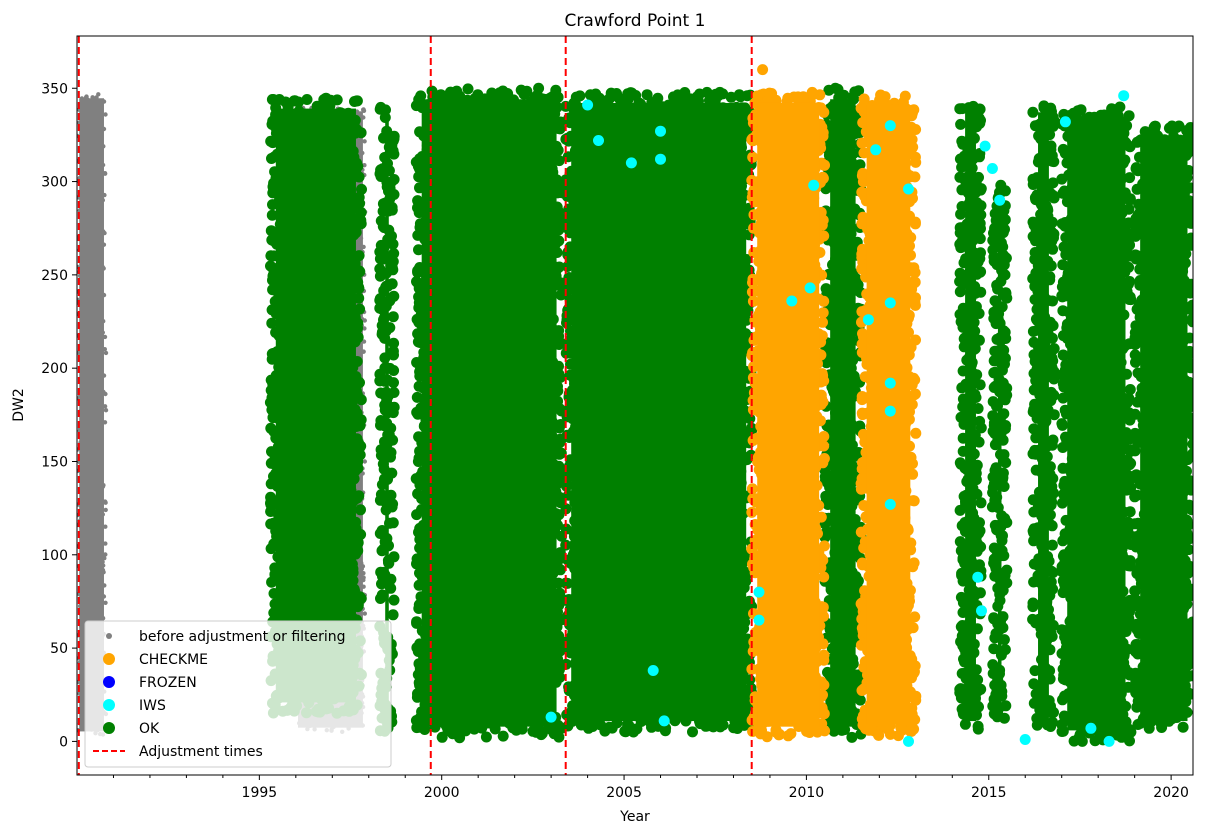  I want to click on x-axis-label: Year, so click(634, 817).